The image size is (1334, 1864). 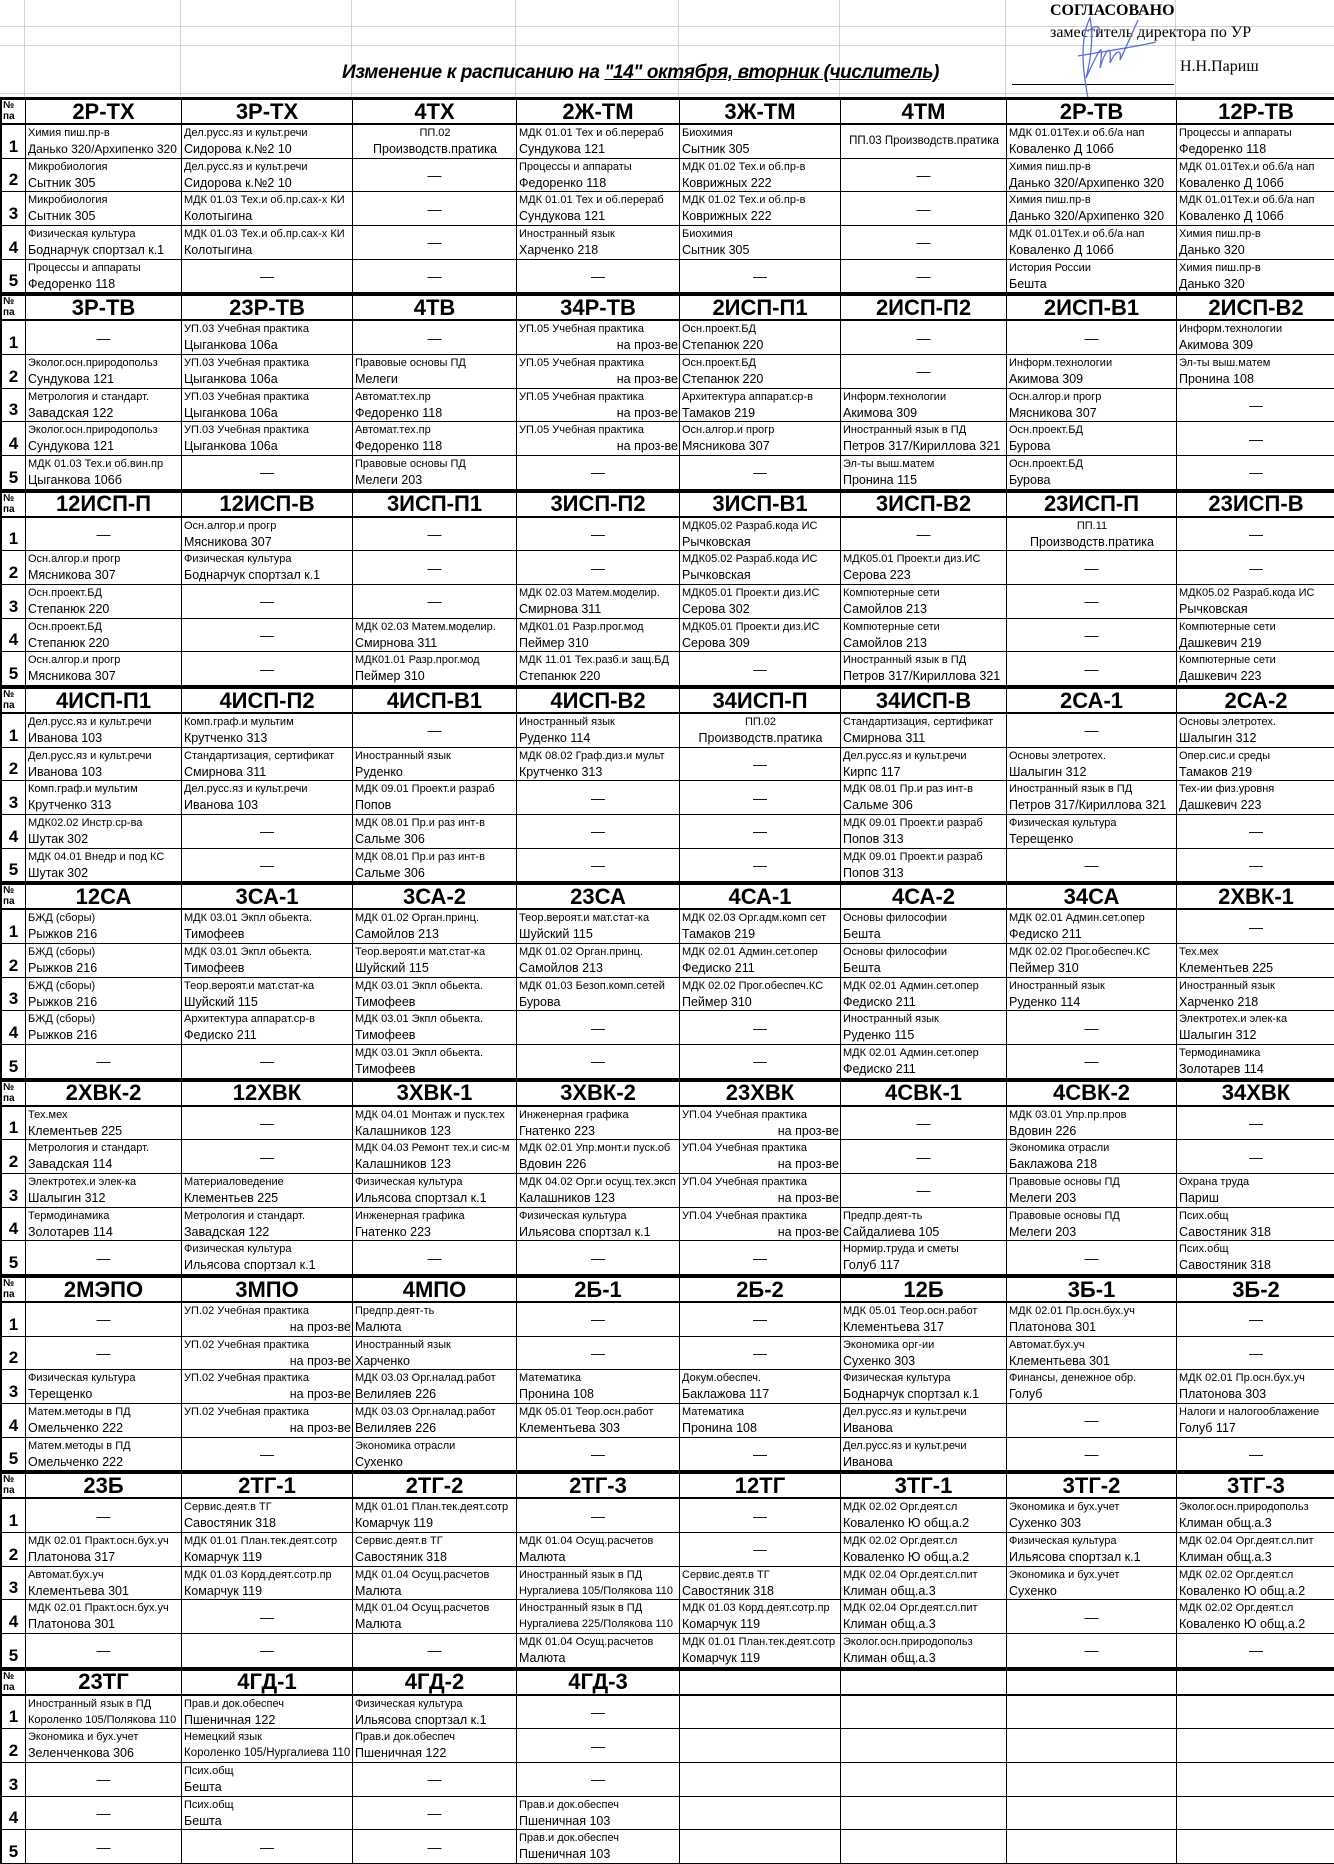 I want to click on schedule-cell: Инженерная графика Гнатенко 223, so click(x=598, y=1123).